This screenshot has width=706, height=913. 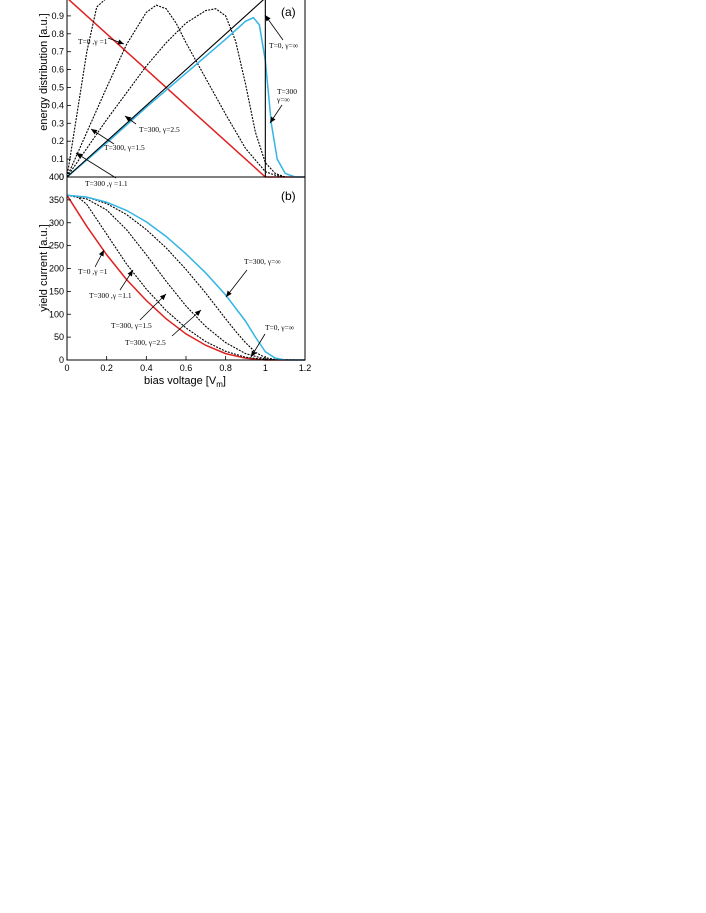 What do you see at coordinates (66, 368) in the screenshot?
I see `x-tick-label: 0` at bounding box center [66, 368].